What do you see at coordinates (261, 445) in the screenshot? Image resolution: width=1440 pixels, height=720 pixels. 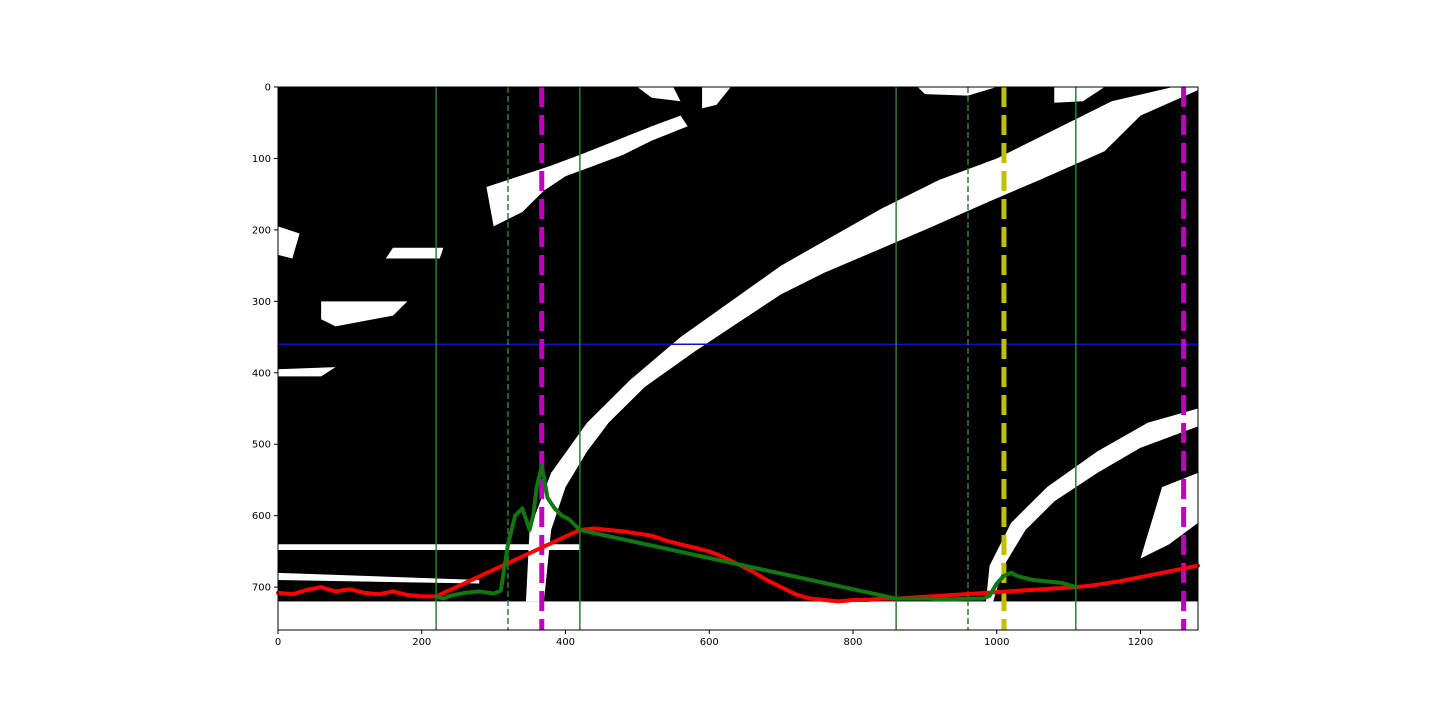 I see `y-tick-label: 500` at bounding box center [261, 445].